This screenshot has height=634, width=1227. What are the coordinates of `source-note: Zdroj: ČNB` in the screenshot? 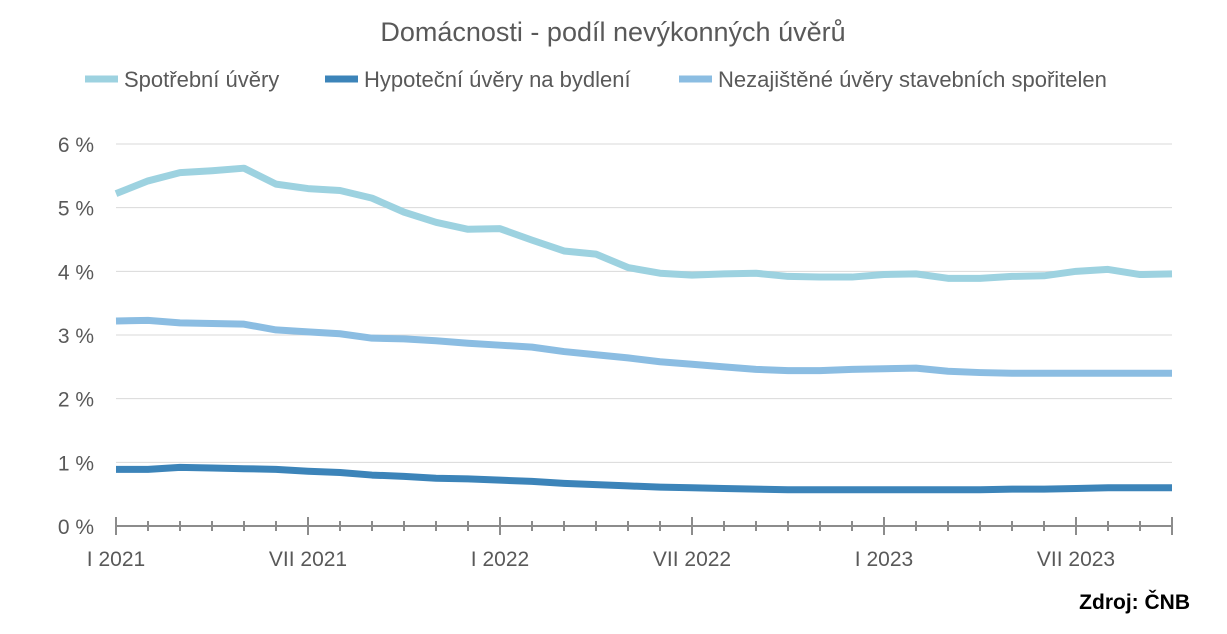 It's located at (1134, 602).